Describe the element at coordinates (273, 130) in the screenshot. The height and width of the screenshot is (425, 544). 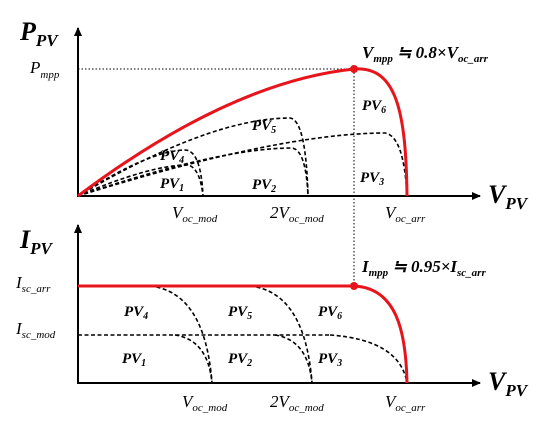
I see `label-sub: 5` at that location.